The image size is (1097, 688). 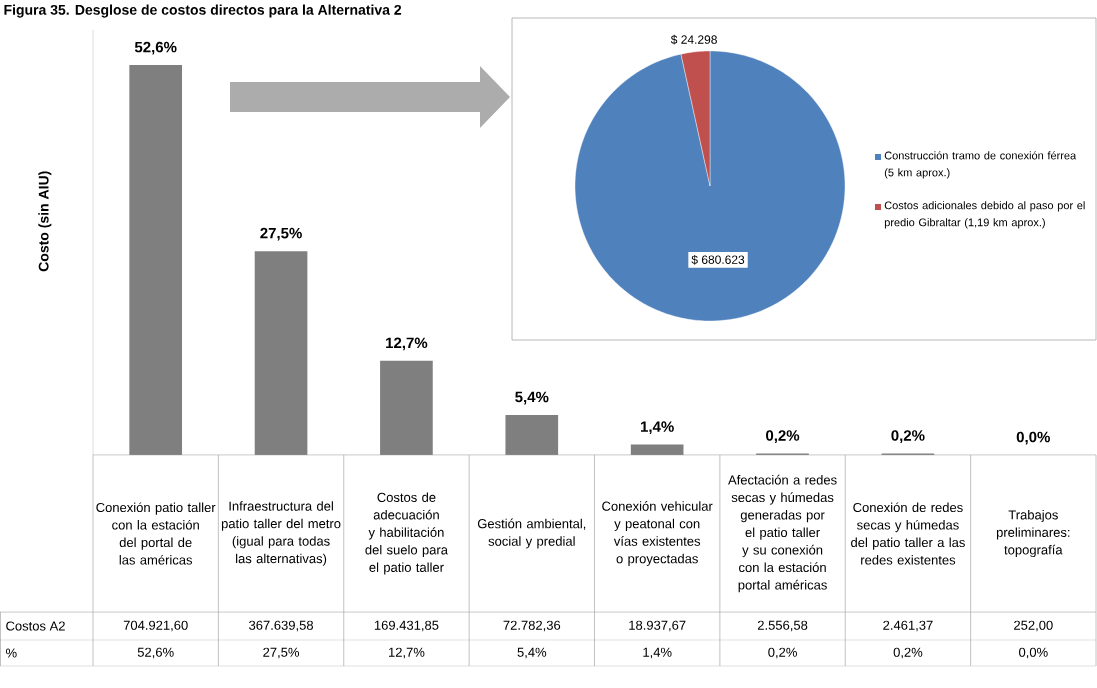 I want to click on x-tick-label: Afectación a redes secas y húmedas generadas por el patio taller y su conexión con la estación portal américas, so click(x=782, y=533).